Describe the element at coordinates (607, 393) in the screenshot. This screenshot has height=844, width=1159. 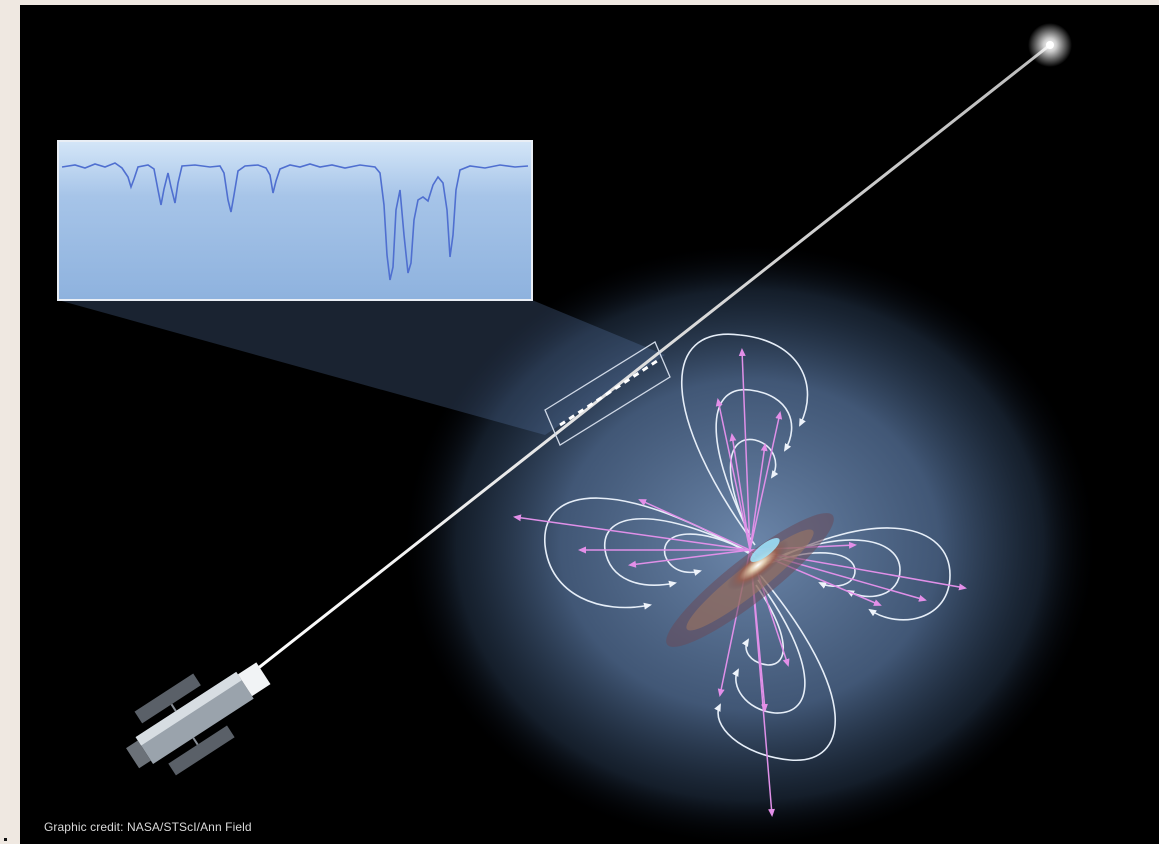
I see `absorber-region-box` at that location.